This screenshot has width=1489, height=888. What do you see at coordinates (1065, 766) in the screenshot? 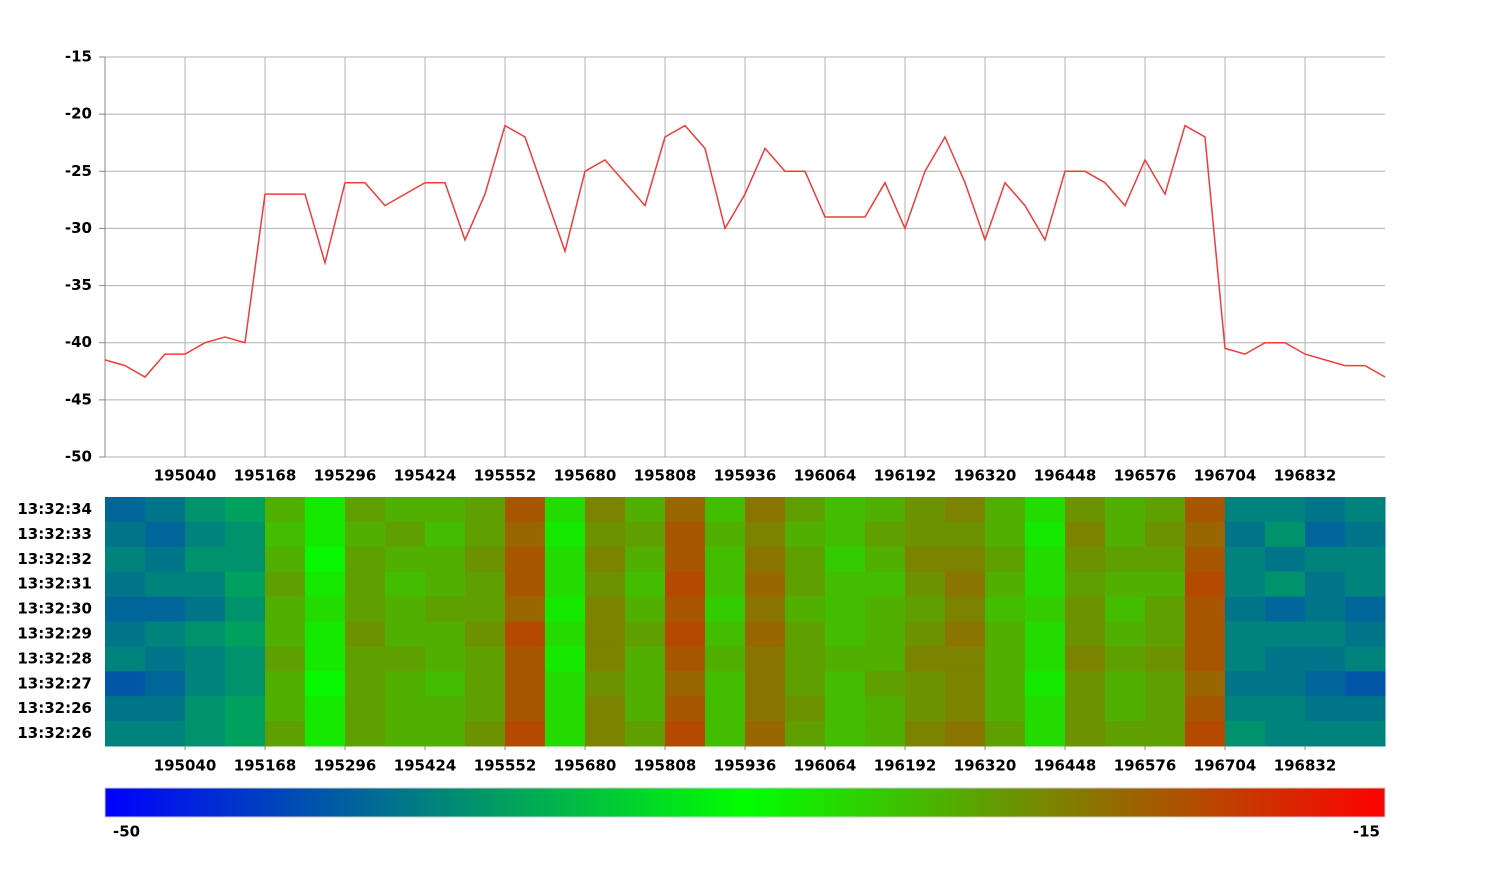
I see `x-tick-label: 196448` at bounding box center [1065, 766].